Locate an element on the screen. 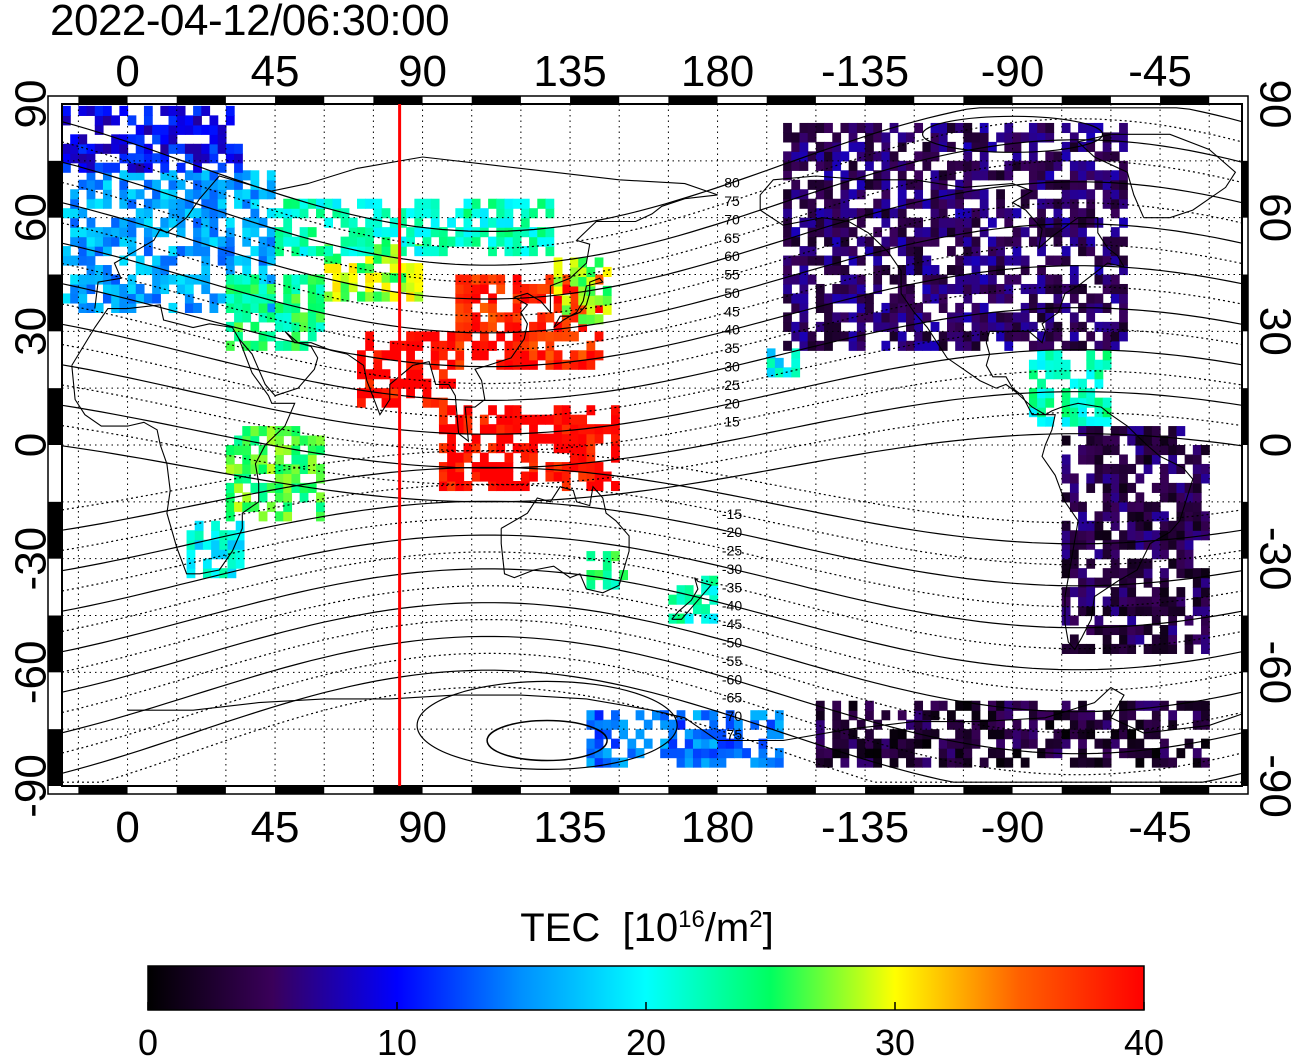 This screenshot has width=1294, height=1057. y-tick-label-left: -90 is located at coordinates (31, 786).